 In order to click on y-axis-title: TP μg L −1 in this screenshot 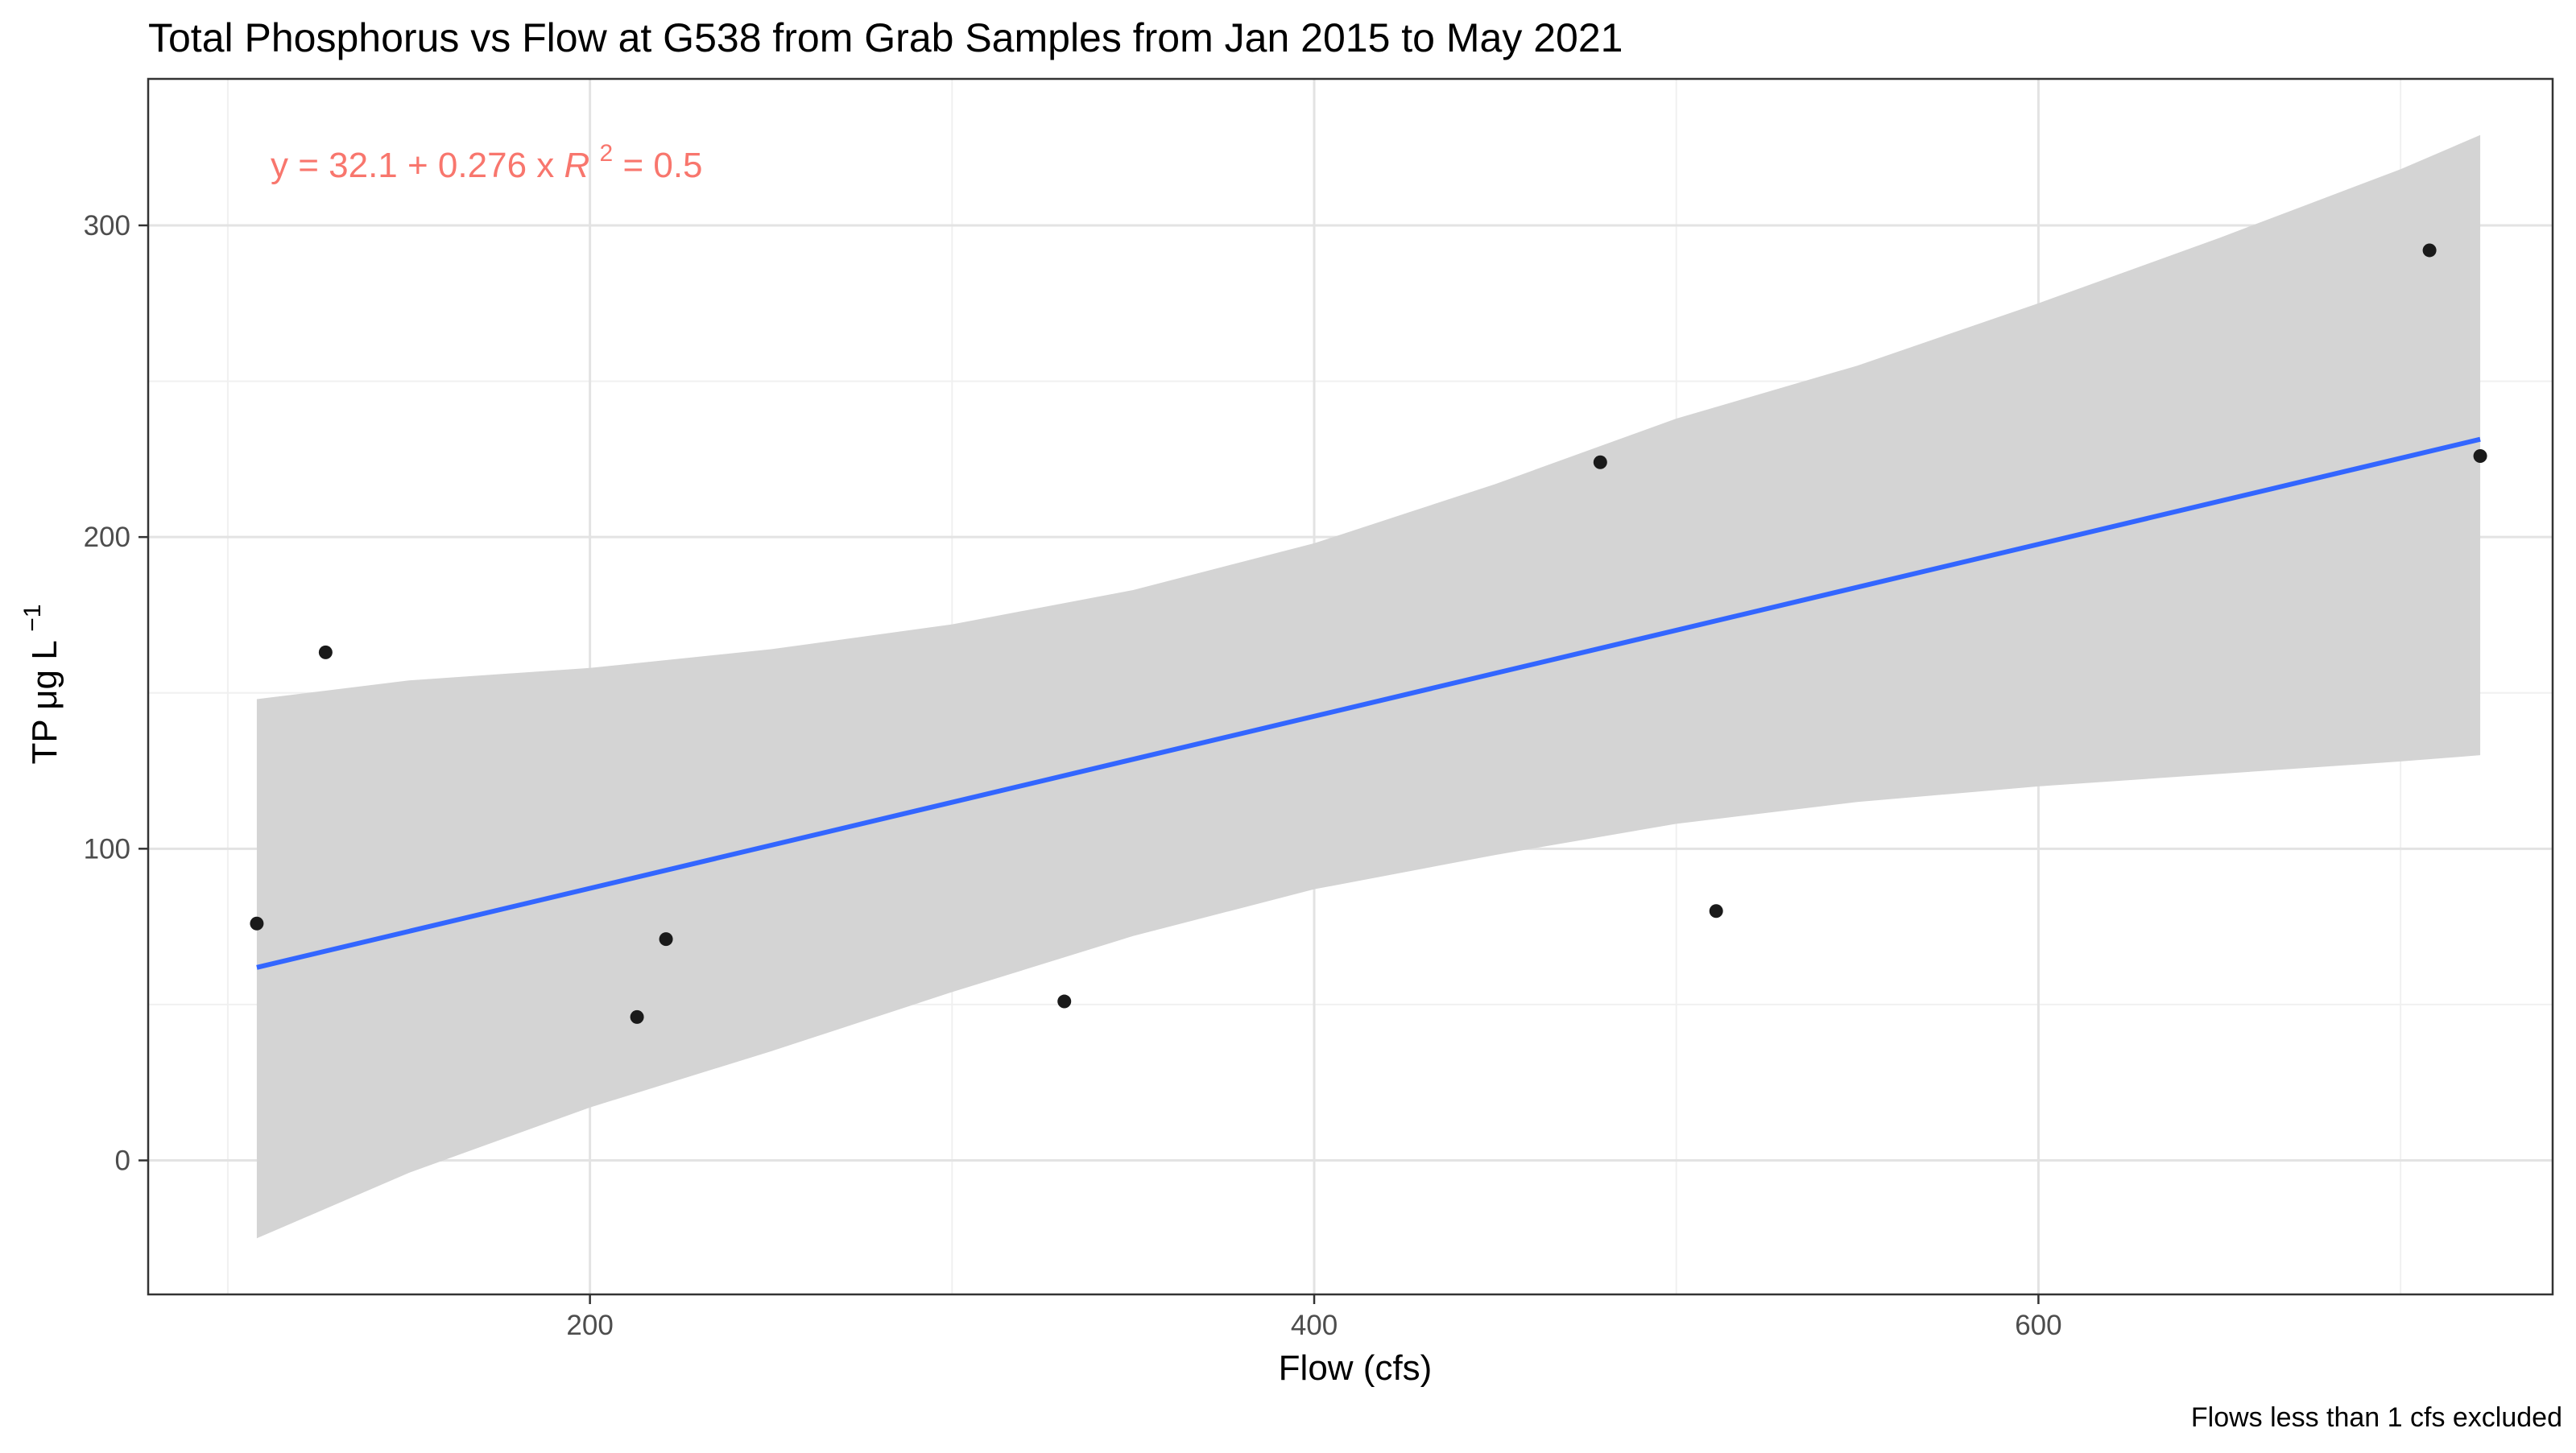, I will do `click(41, 685)`.